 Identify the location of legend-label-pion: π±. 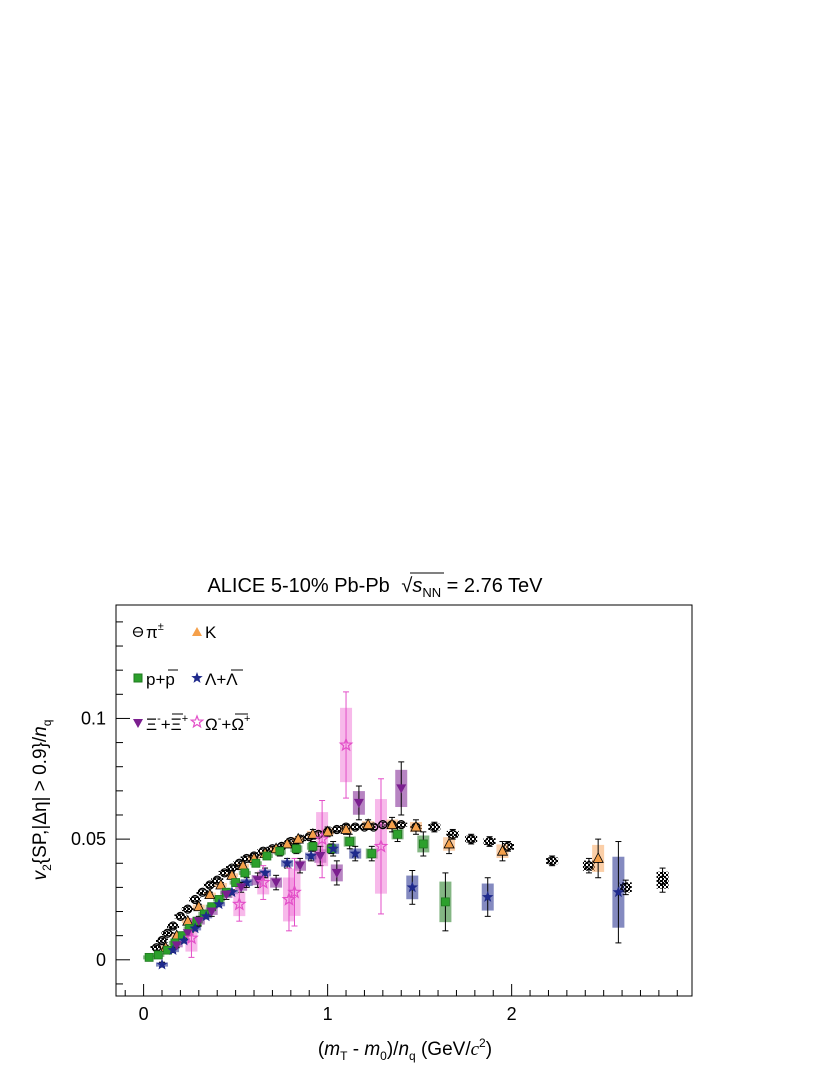
(155, 631).